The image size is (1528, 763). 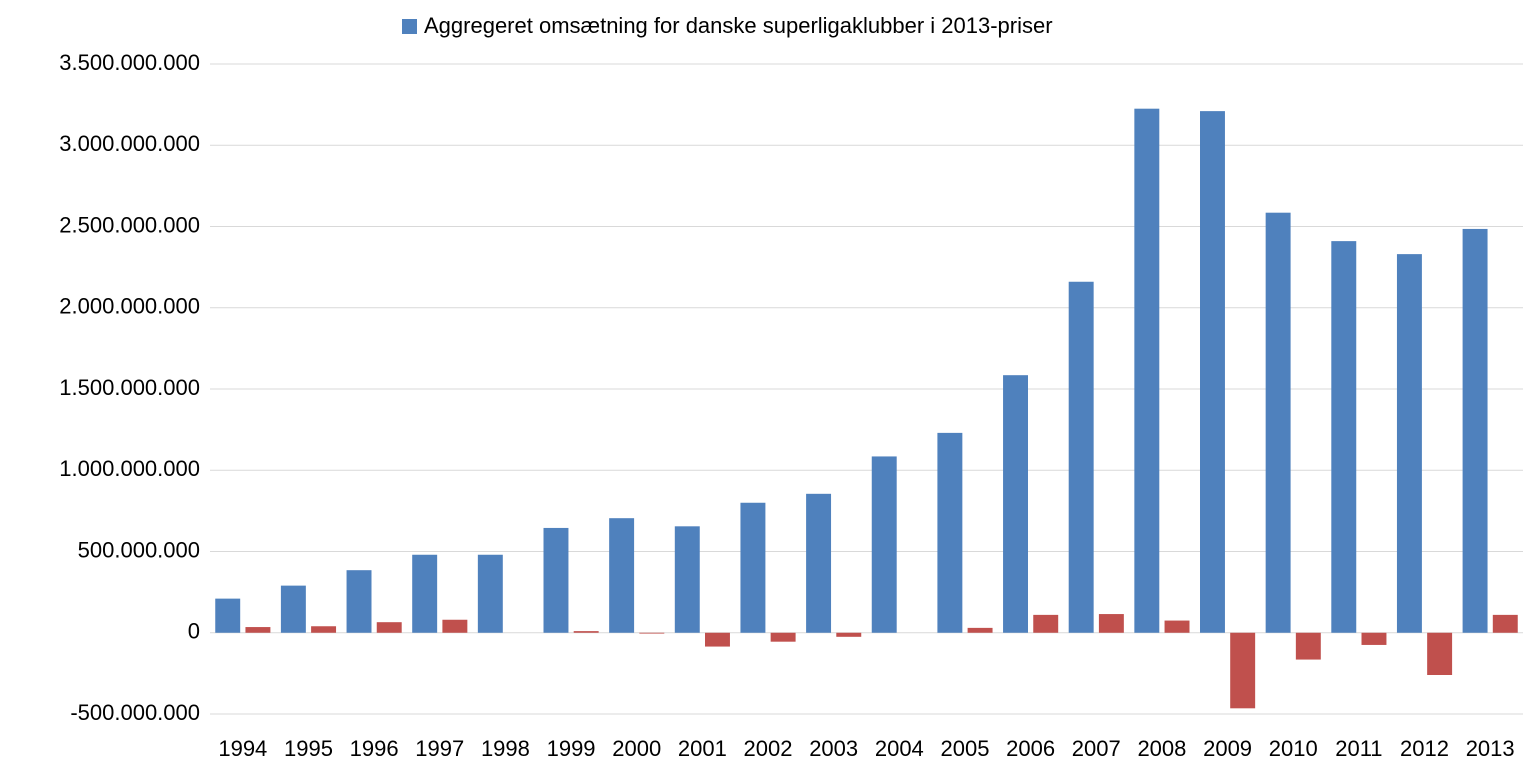 What do you see at coordinates (702, 748) in the screenshot?
I see `x-tick-label: 2001` at bounding box center [702, 748].